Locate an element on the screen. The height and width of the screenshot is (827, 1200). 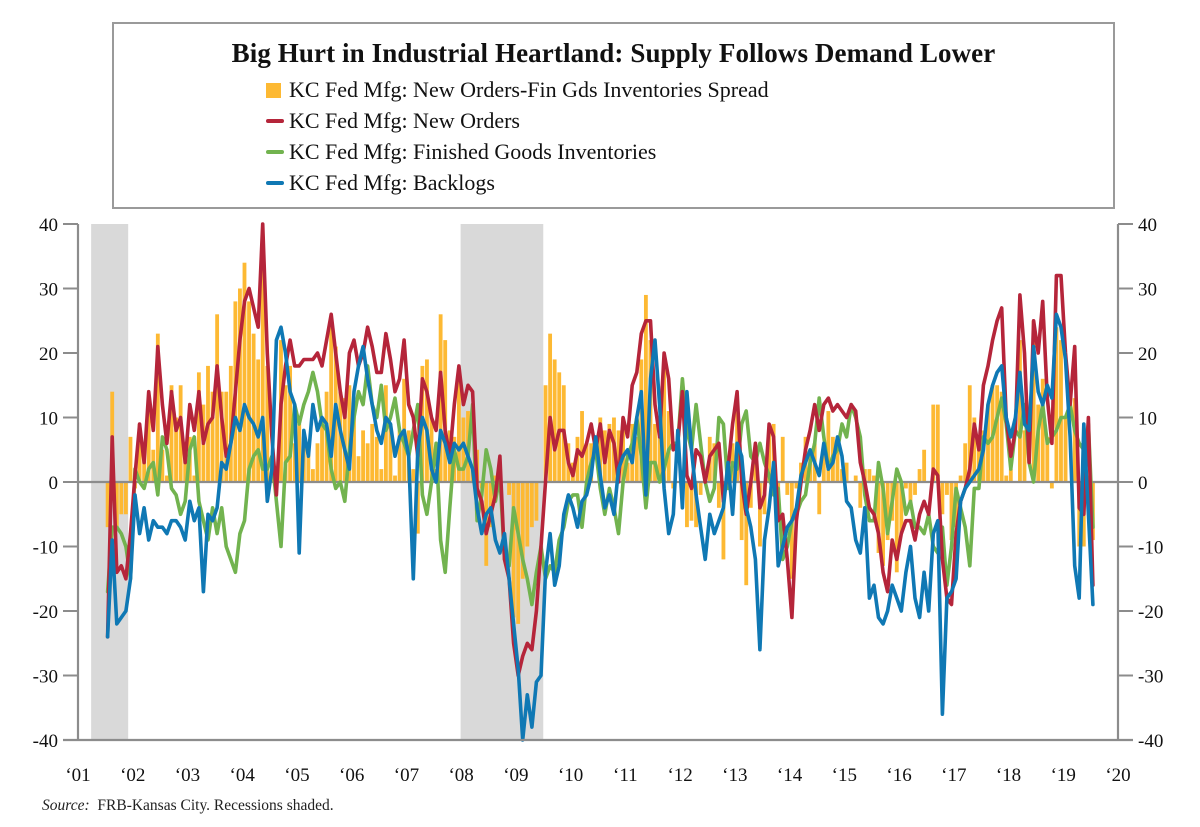
y-tick-label-left: 30 is located at coordinates (48, 290).